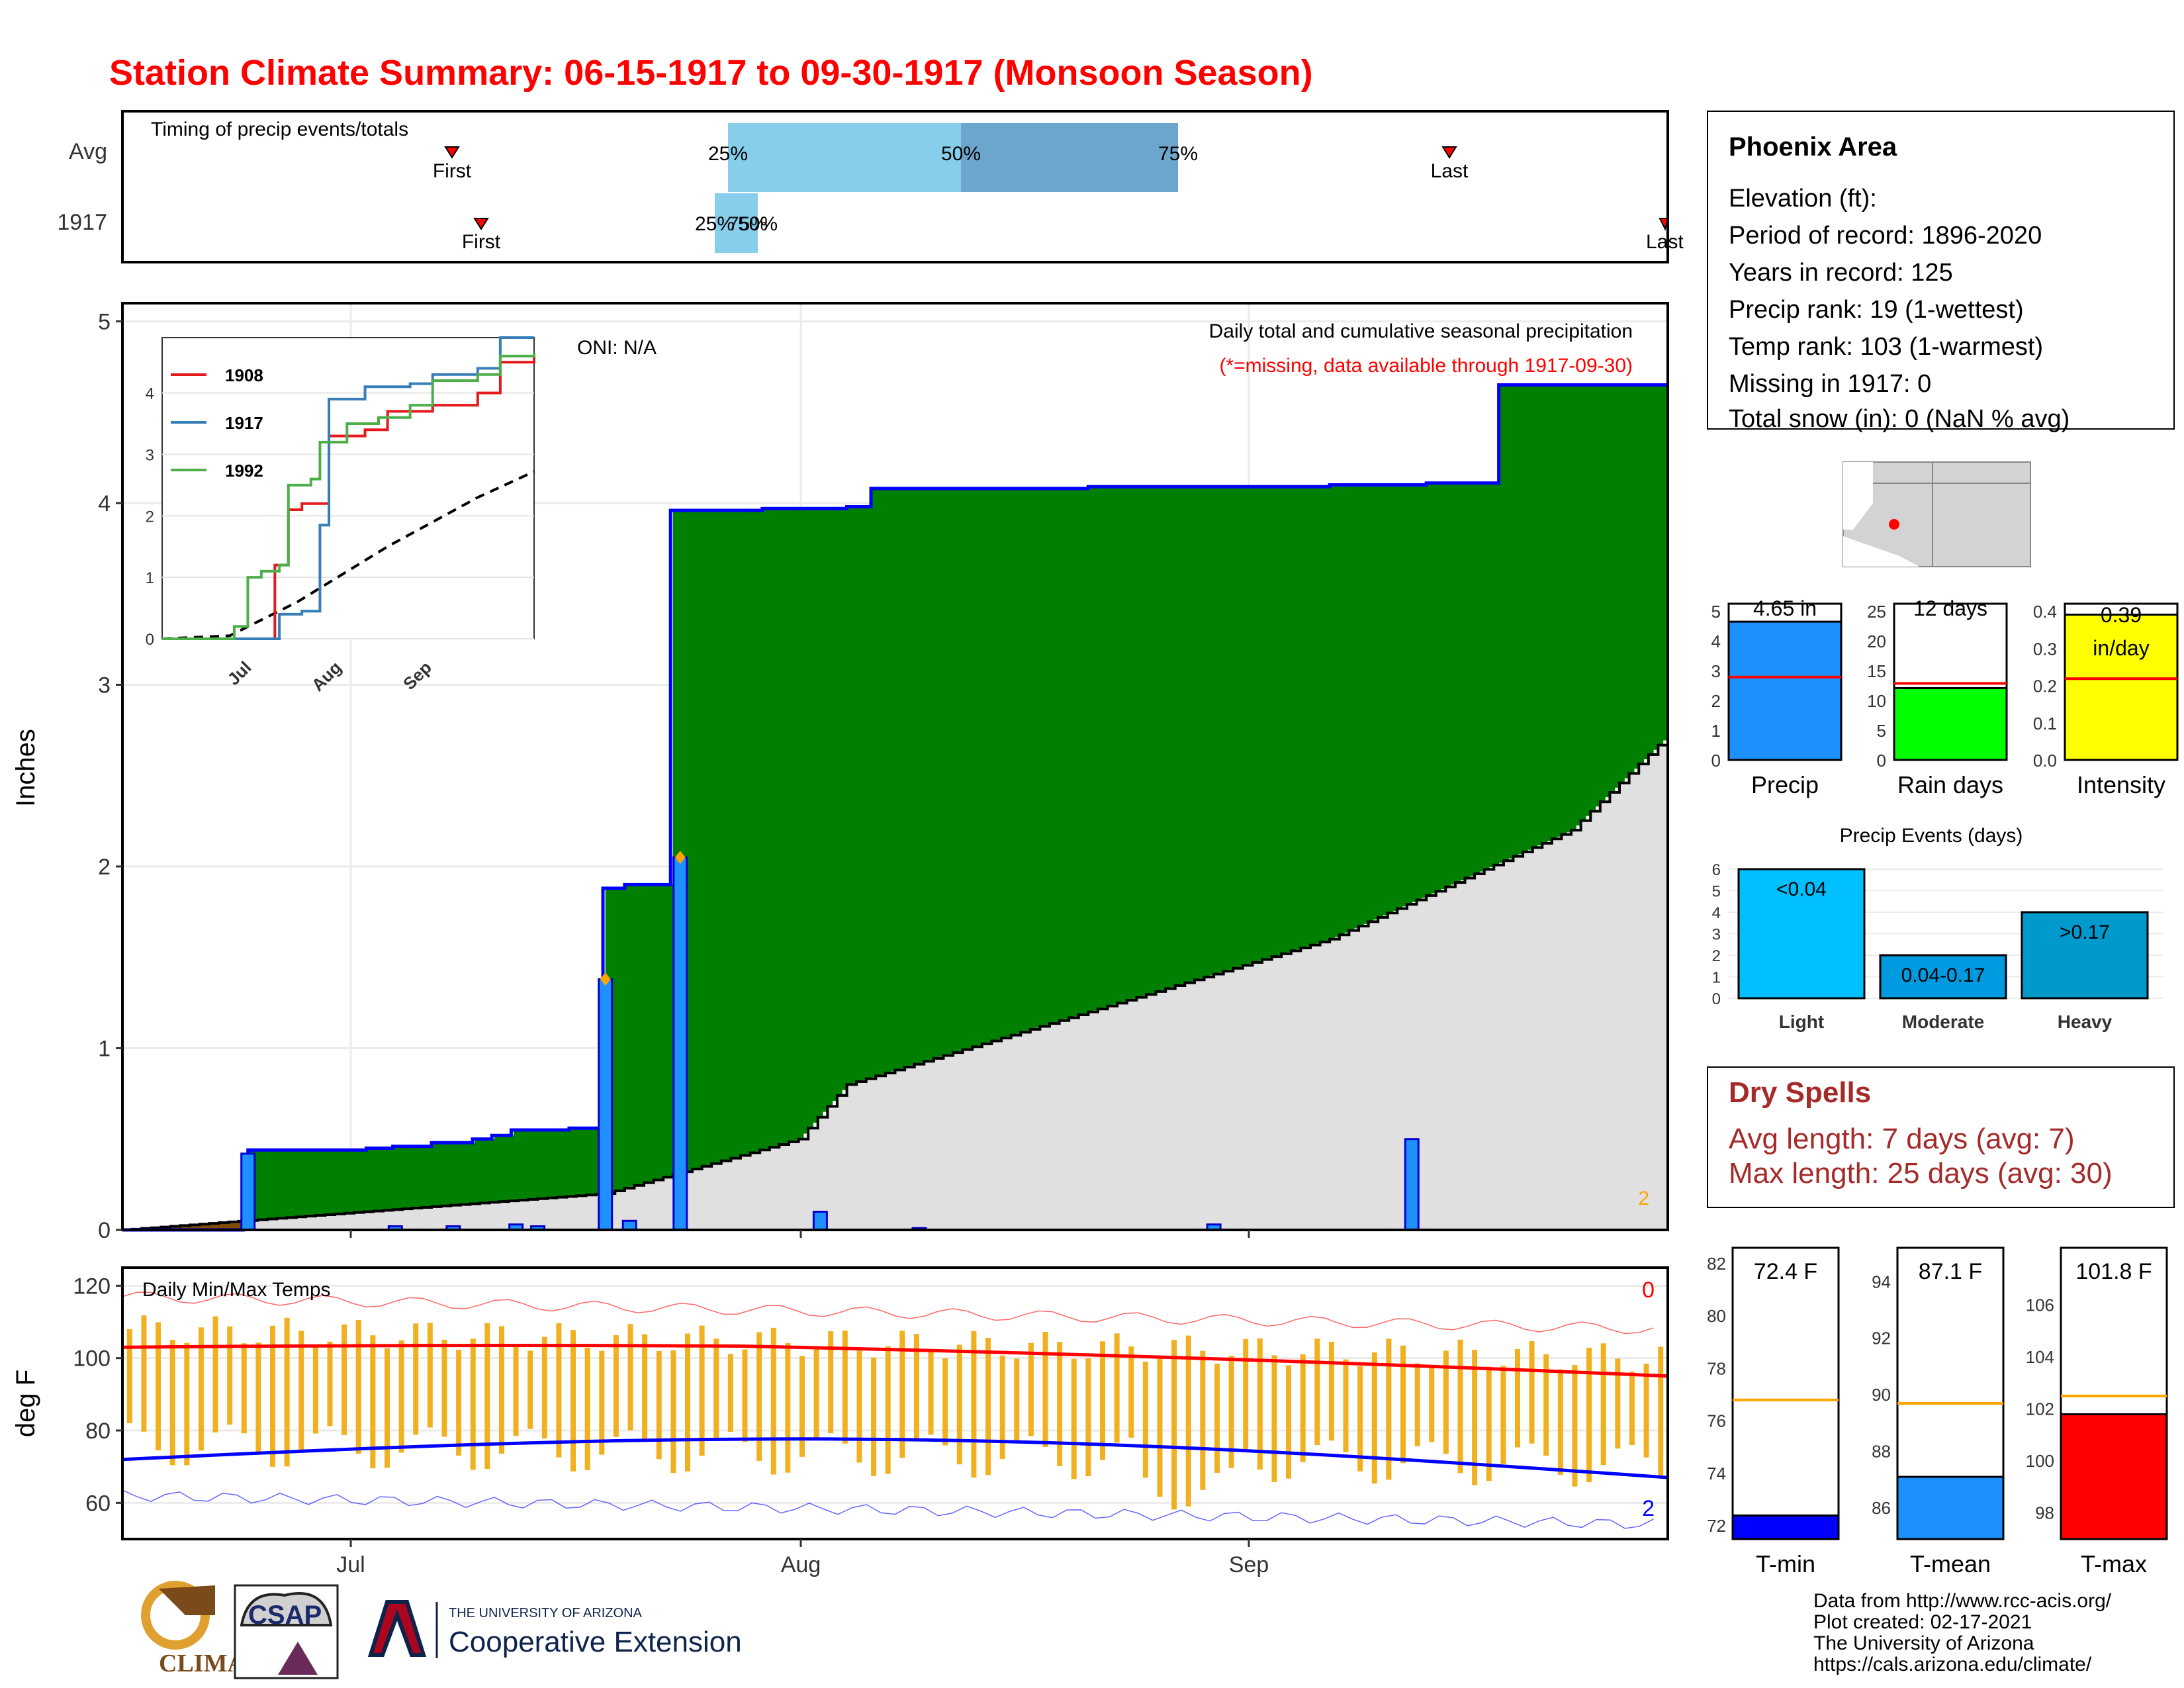 The width and height of the screenshot is (2184, 1688). Describe the element at coordinates (1249, 1564) in the screenshot. I see `temp-xtick-label: Sep` at that location.